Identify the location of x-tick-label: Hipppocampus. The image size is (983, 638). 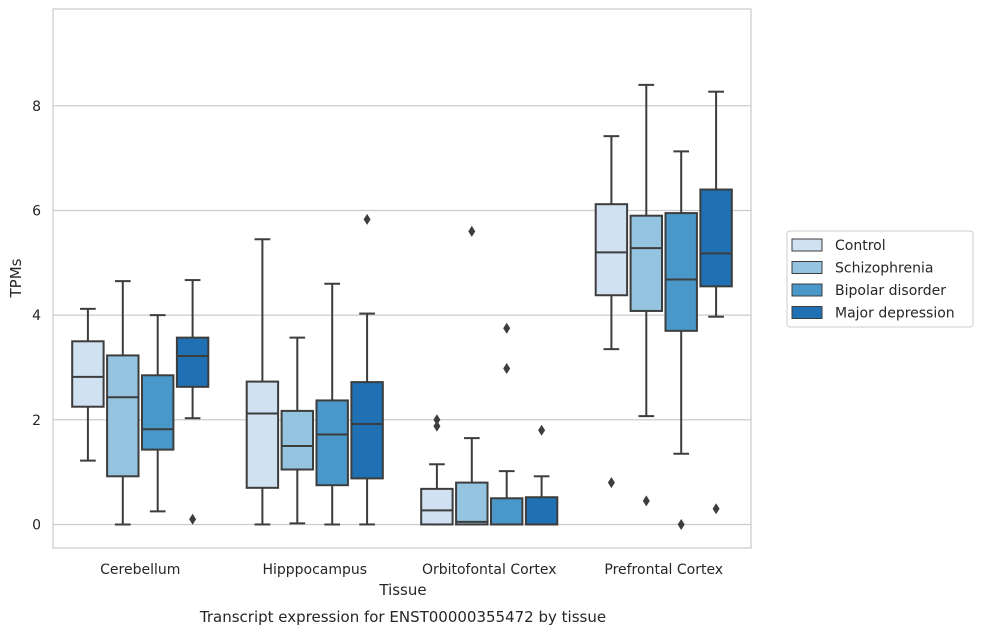
(314, 570).